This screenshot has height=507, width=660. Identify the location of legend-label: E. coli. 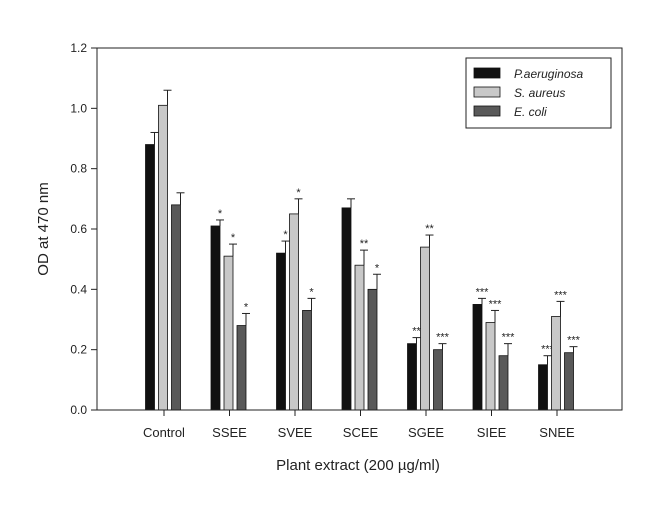
(530, 112).